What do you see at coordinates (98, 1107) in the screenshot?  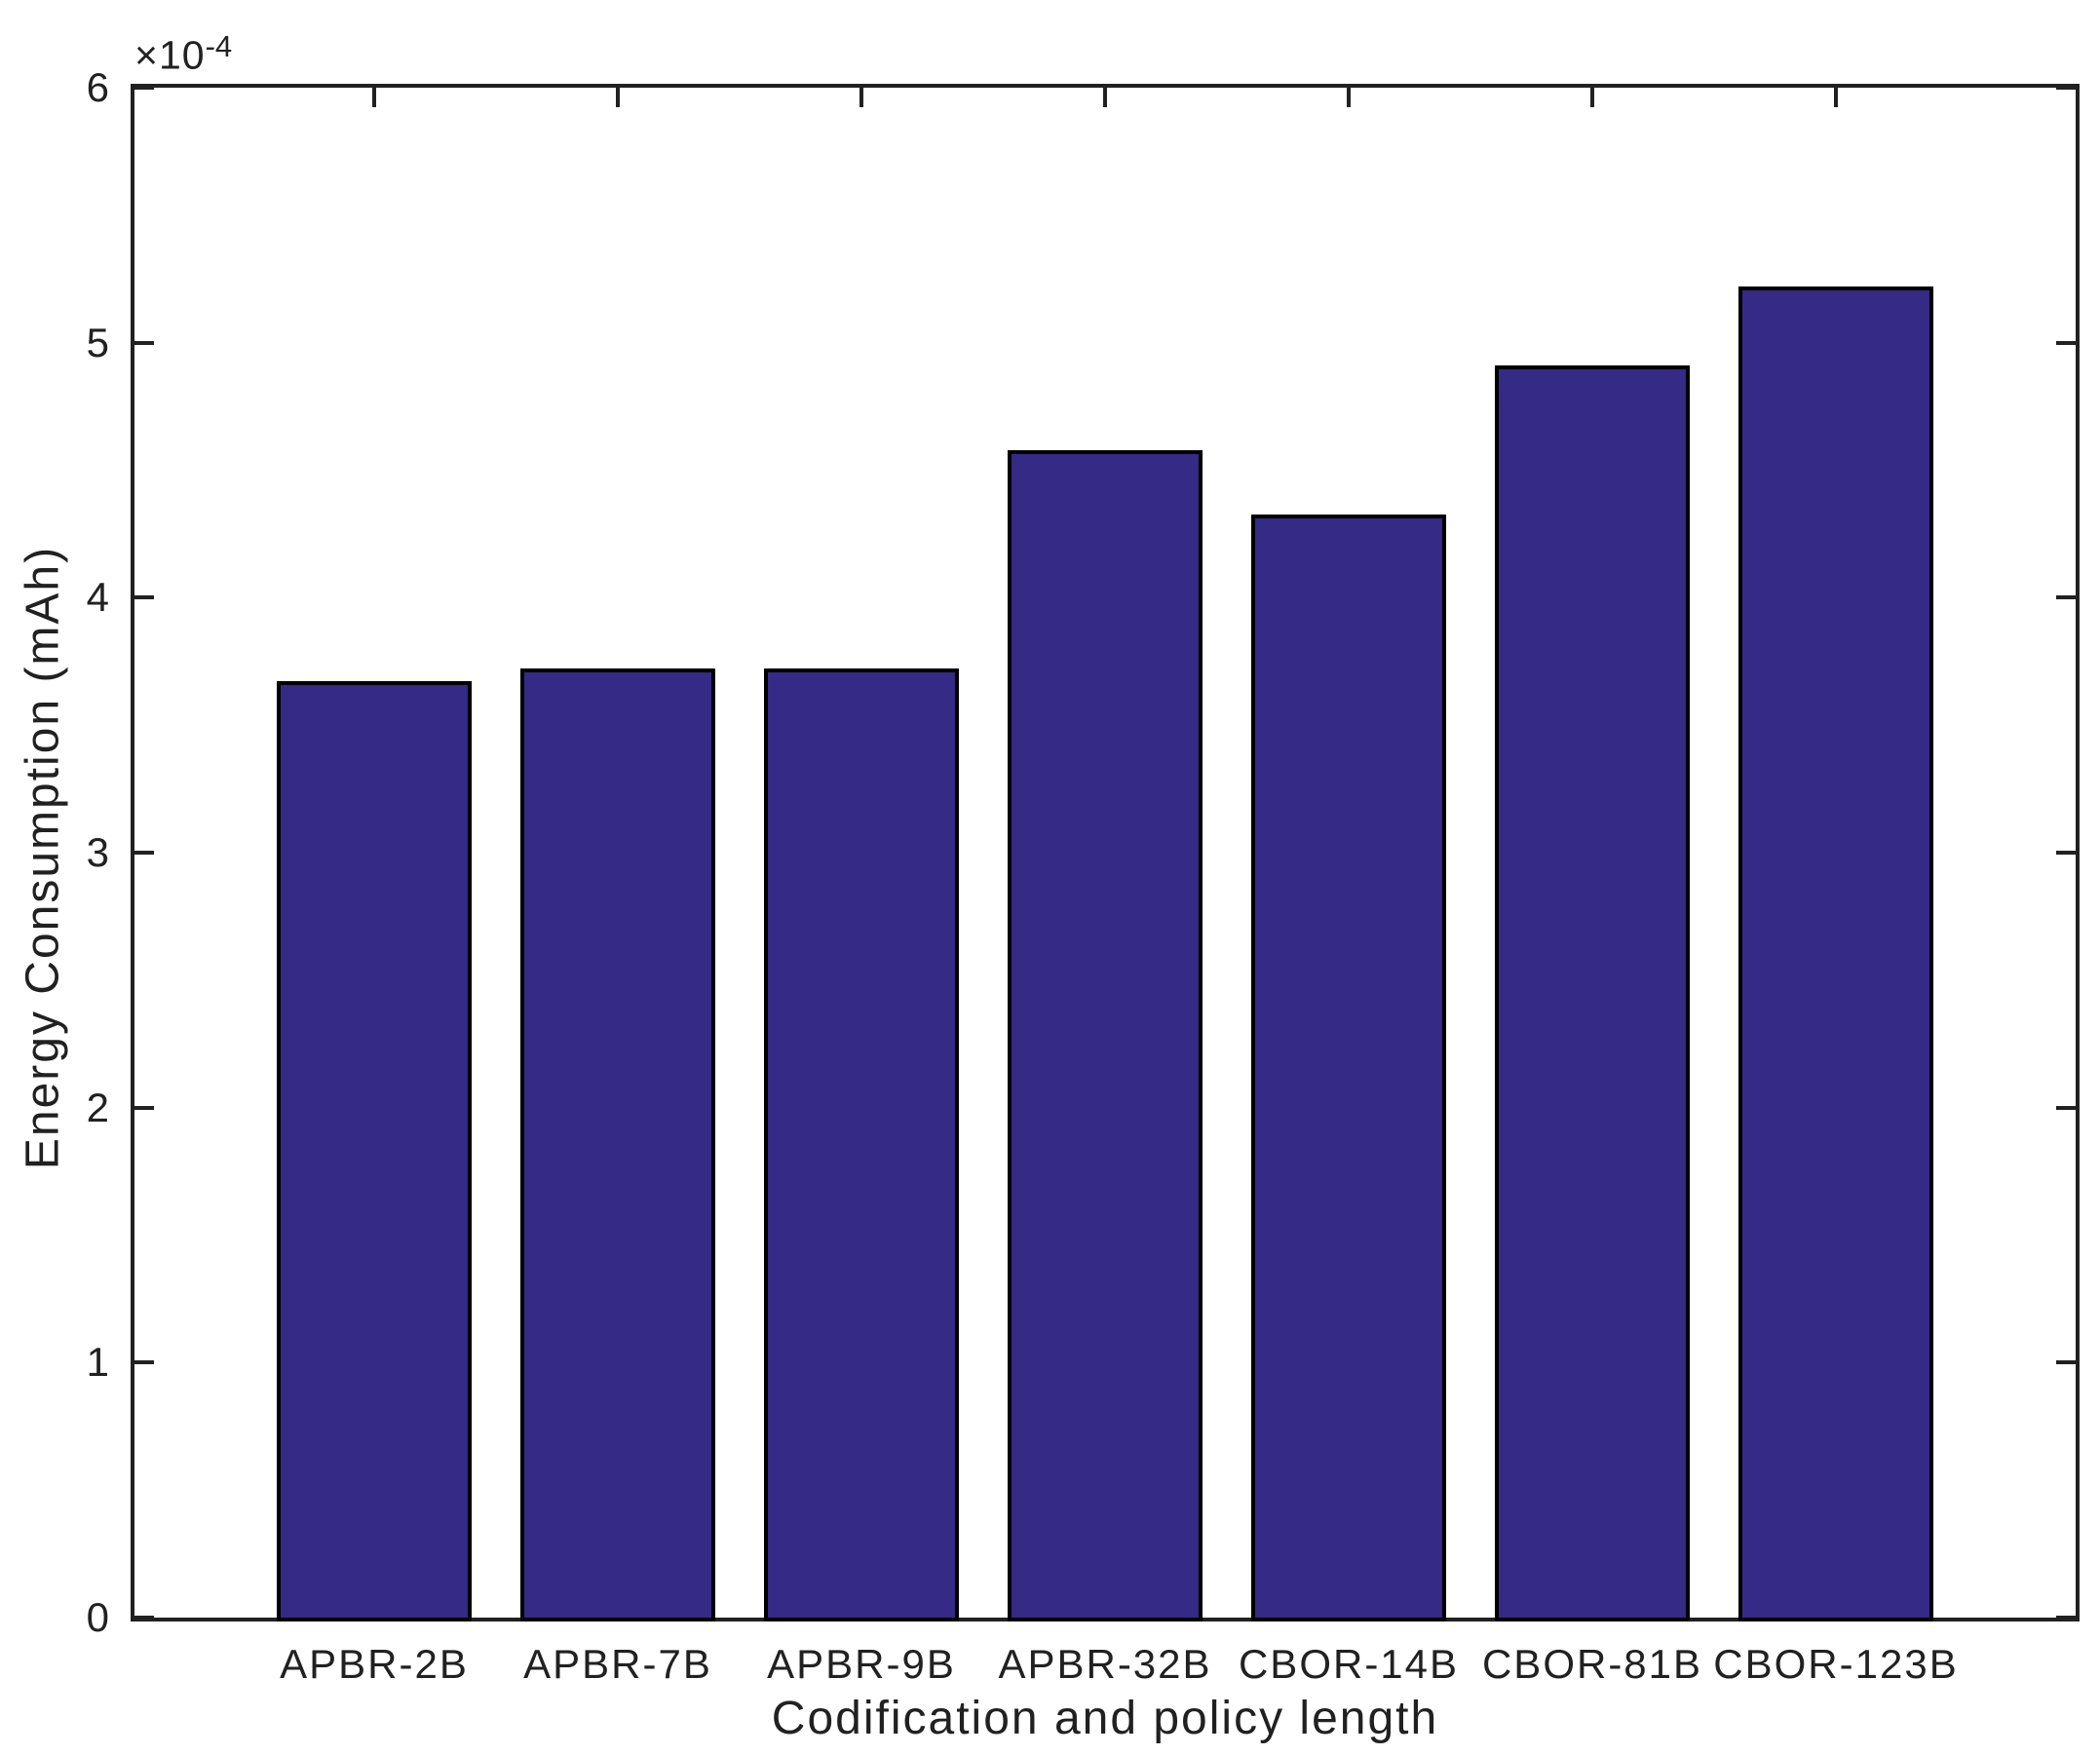 I see `y-tick-label-2: 2` at bounding box center [98, 1107].